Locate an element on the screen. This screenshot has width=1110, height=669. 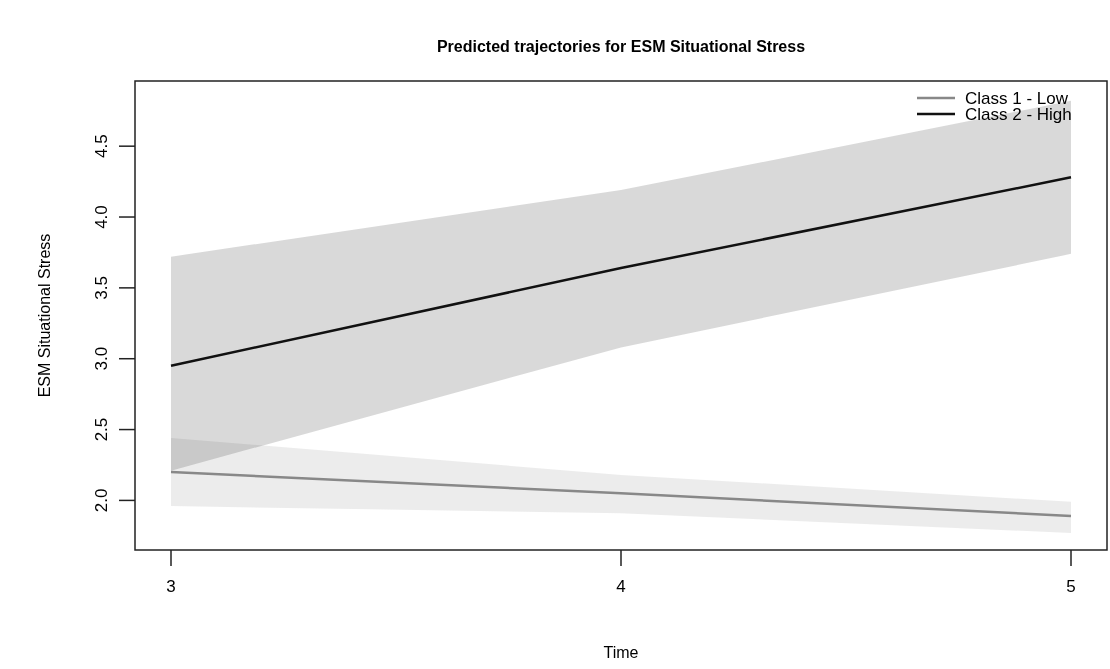
legend-label: Class 2 - High is located at coordinates (1018, 114).